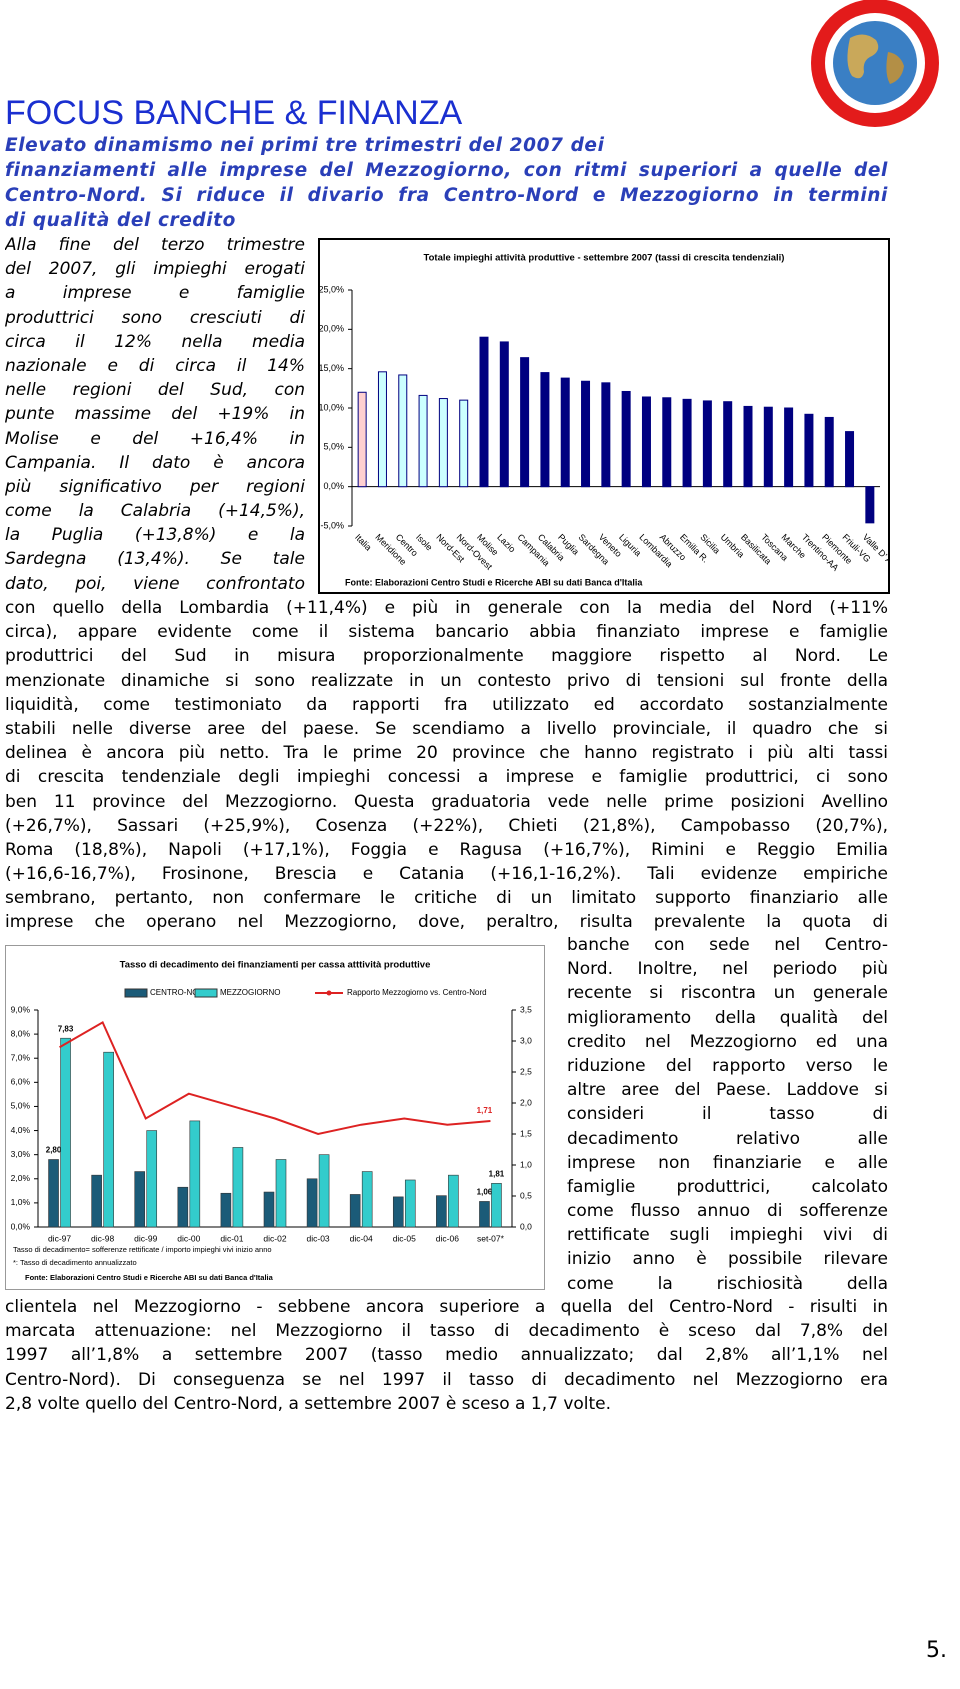  I want to click on value-label: 1,06, so click(485, 1192).